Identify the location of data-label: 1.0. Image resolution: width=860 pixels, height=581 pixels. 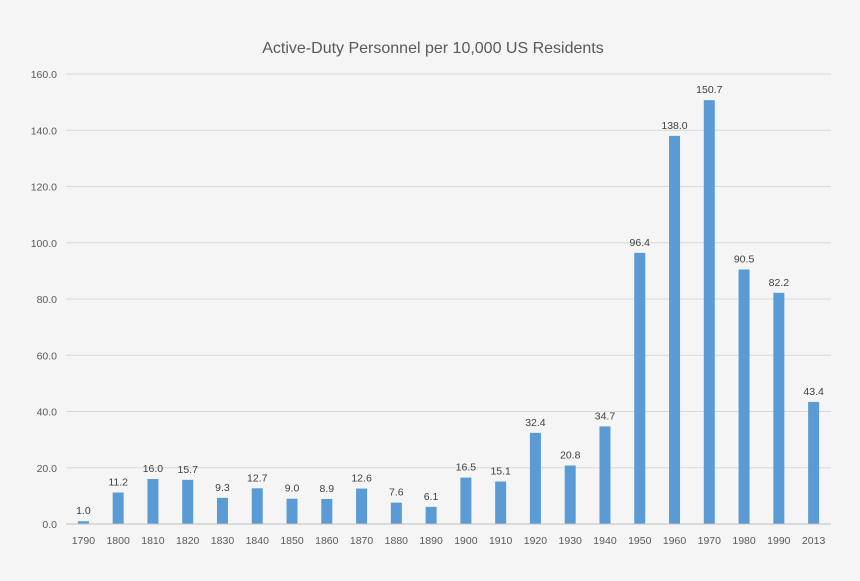
(83, 511).